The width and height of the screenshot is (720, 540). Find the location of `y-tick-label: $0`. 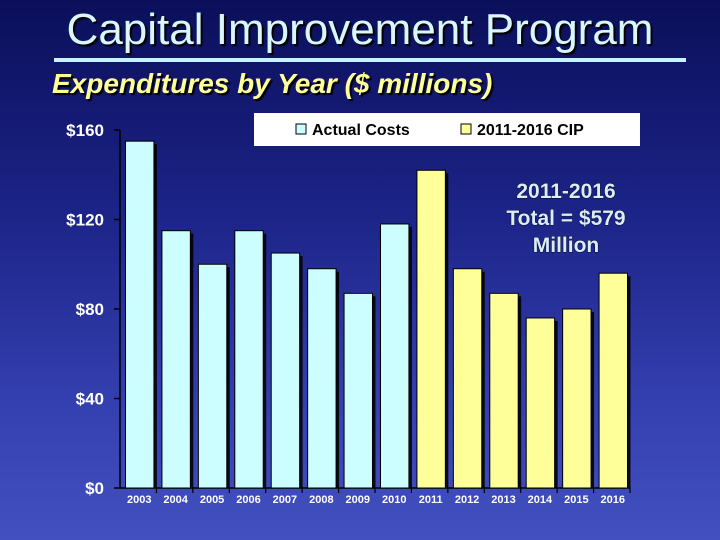

y-tick-label: $0 is located at coordinates (94, 488).